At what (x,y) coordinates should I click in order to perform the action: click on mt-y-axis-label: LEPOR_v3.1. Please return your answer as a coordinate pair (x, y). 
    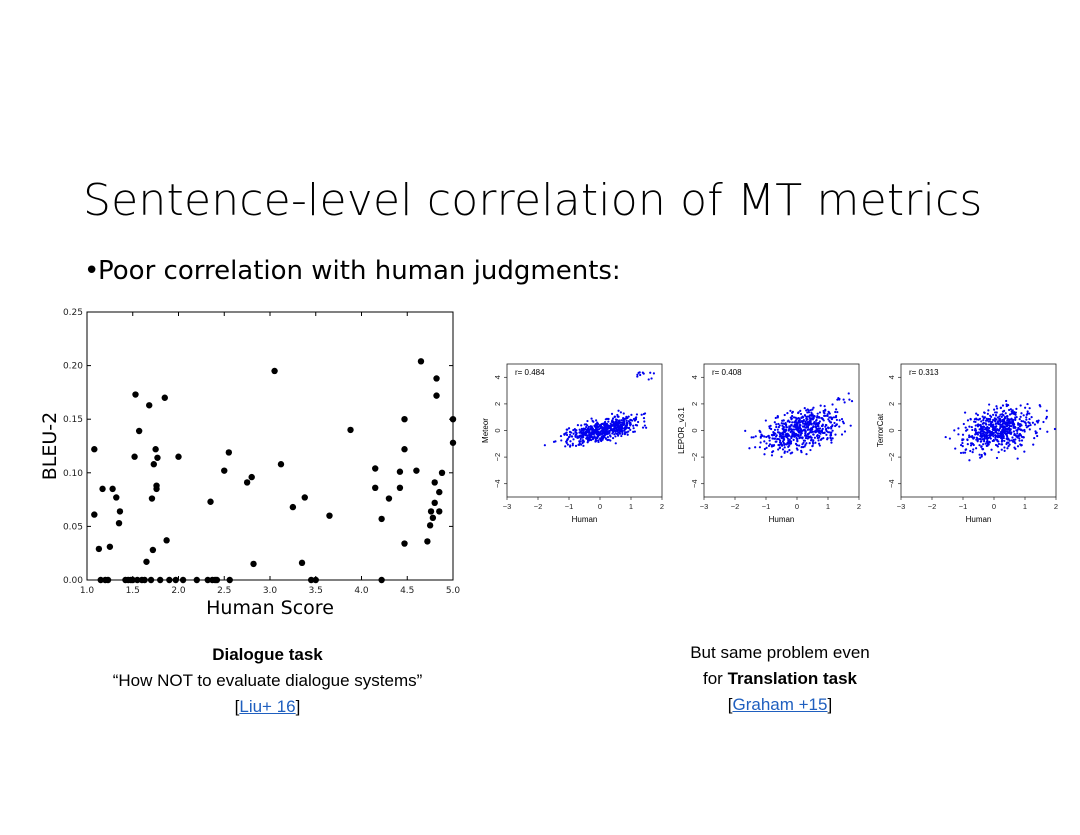
    Looking at the image, I should click on (681, 430).